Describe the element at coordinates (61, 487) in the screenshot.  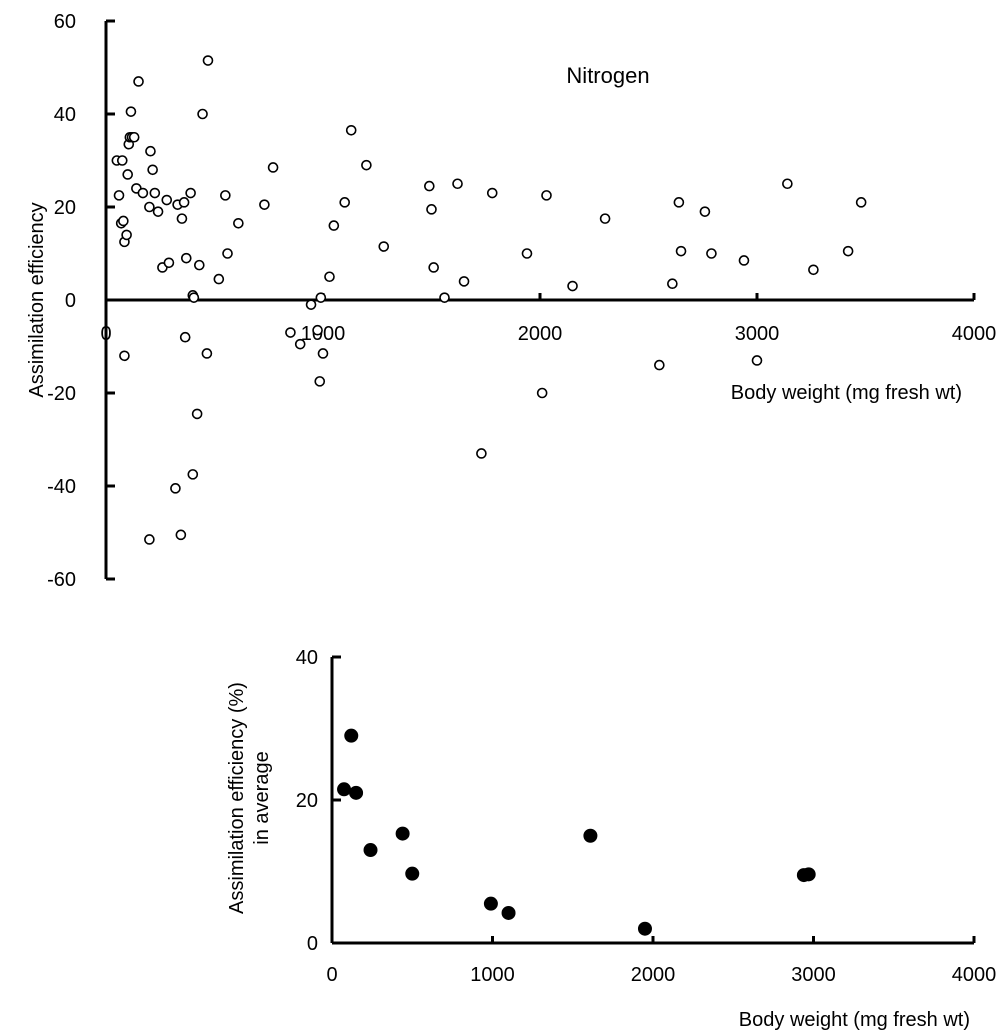
I see `y-tick-label: -40` at that location.